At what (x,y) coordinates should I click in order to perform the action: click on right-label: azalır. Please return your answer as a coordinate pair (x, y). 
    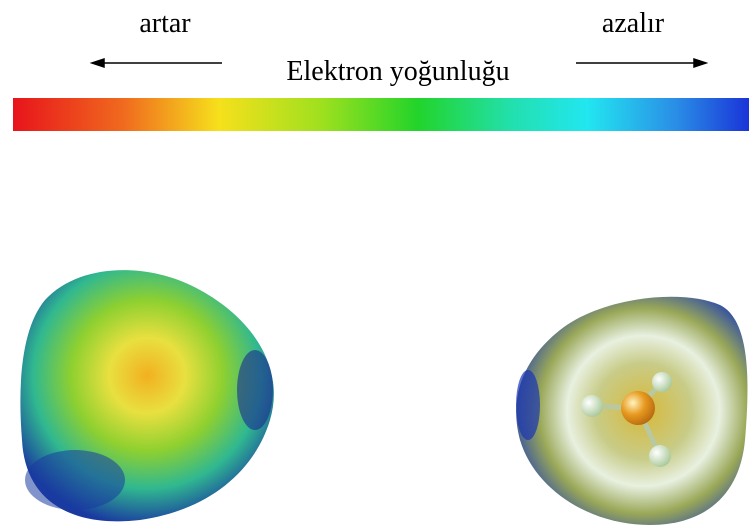
    Looking at the image, I should click on (633, 23).